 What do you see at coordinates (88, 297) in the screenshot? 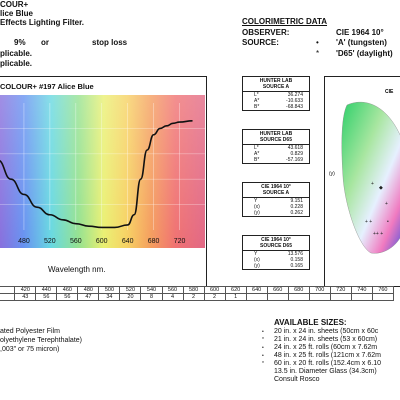
I see `transmission-cell: 47` at bounding box center [88, 297].